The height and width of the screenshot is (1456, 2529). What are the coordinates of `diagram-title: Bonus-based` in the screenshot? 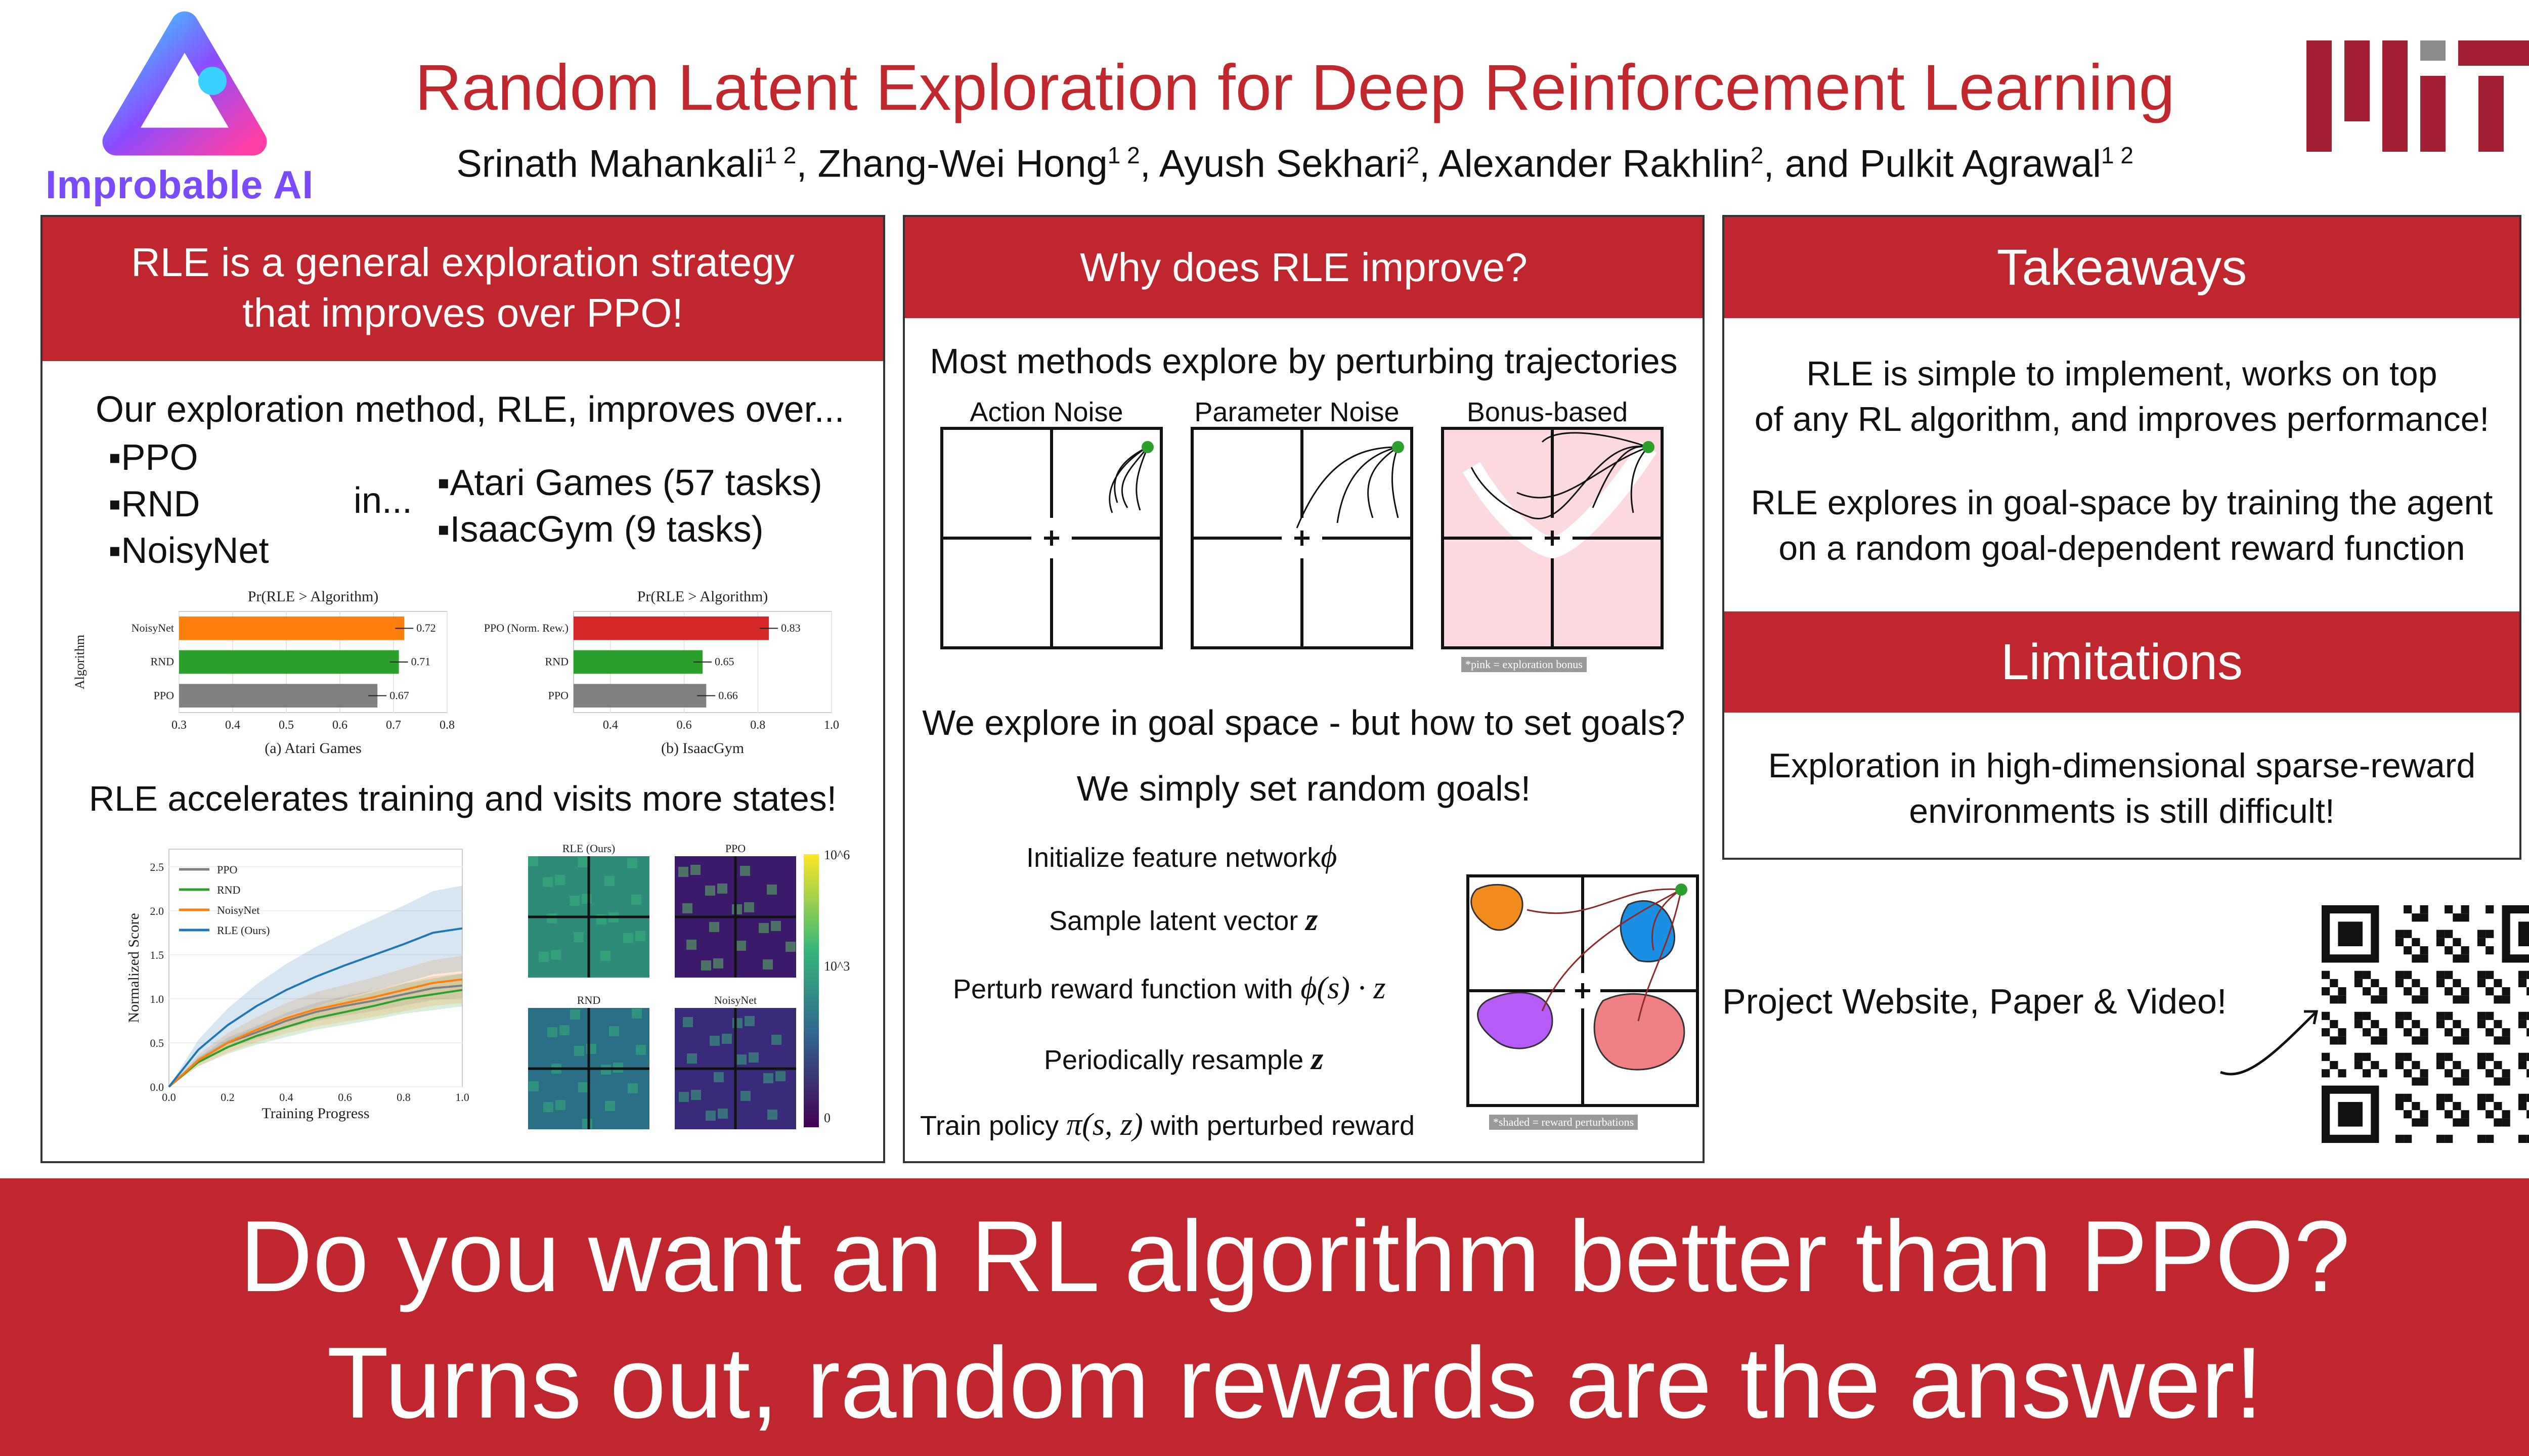 It's located at (1547, 412).